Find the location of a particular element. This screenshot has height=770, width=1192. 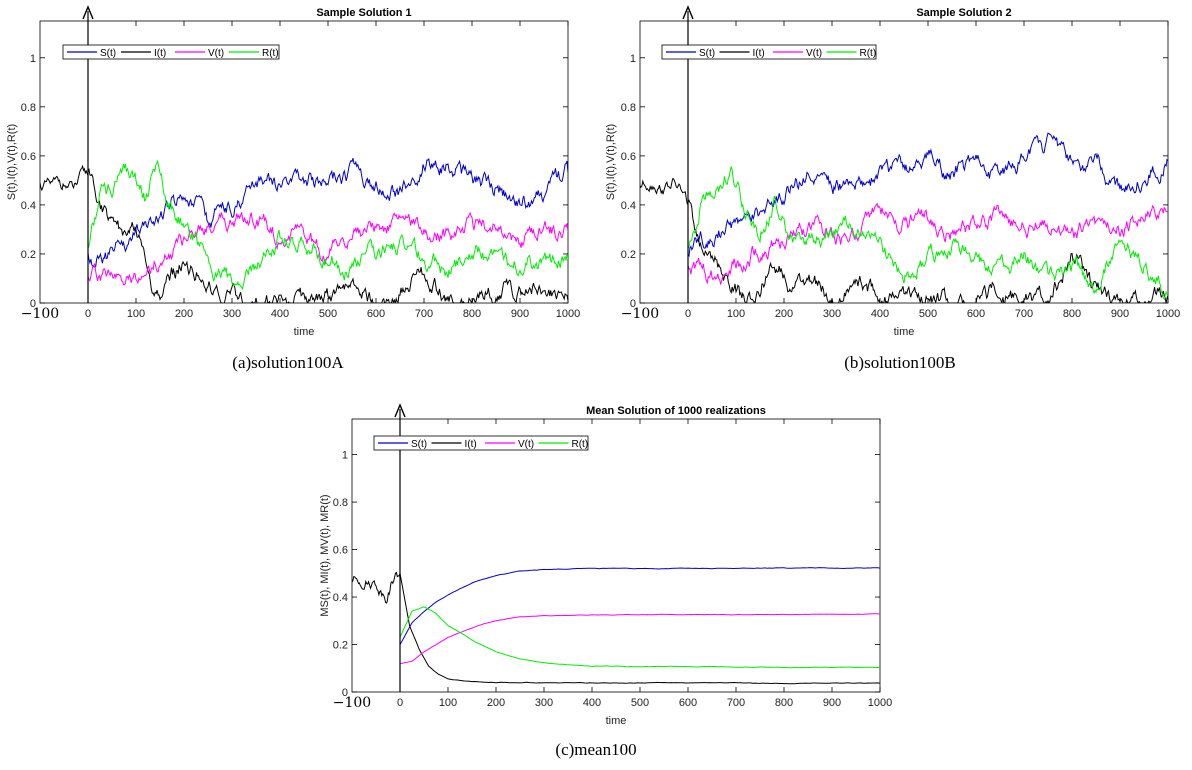

chart-title: Sample Solution 1 is located at coordinates (363, 13).